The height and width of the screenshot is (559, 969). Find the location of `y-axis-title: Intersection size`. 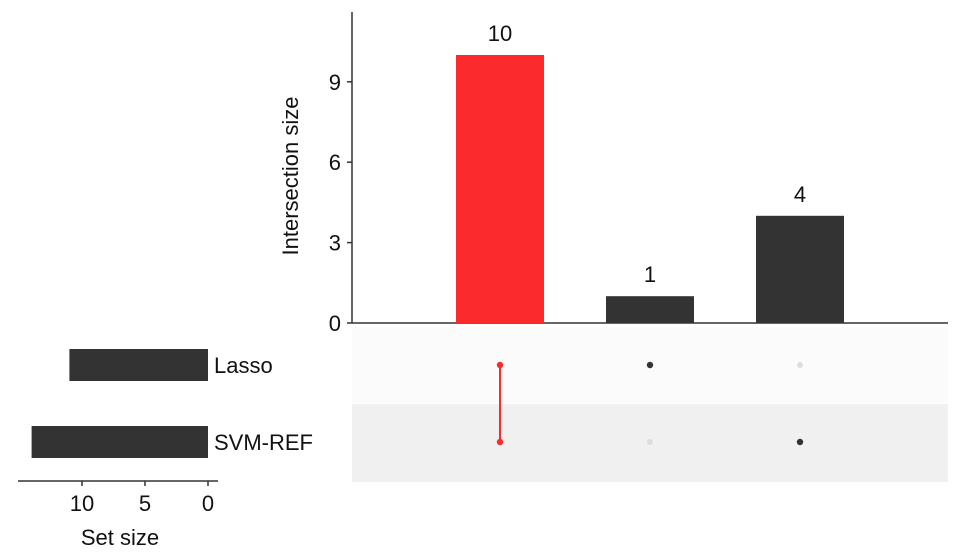

y-axis-title: Intersection size is located at coordinates (290, 176).